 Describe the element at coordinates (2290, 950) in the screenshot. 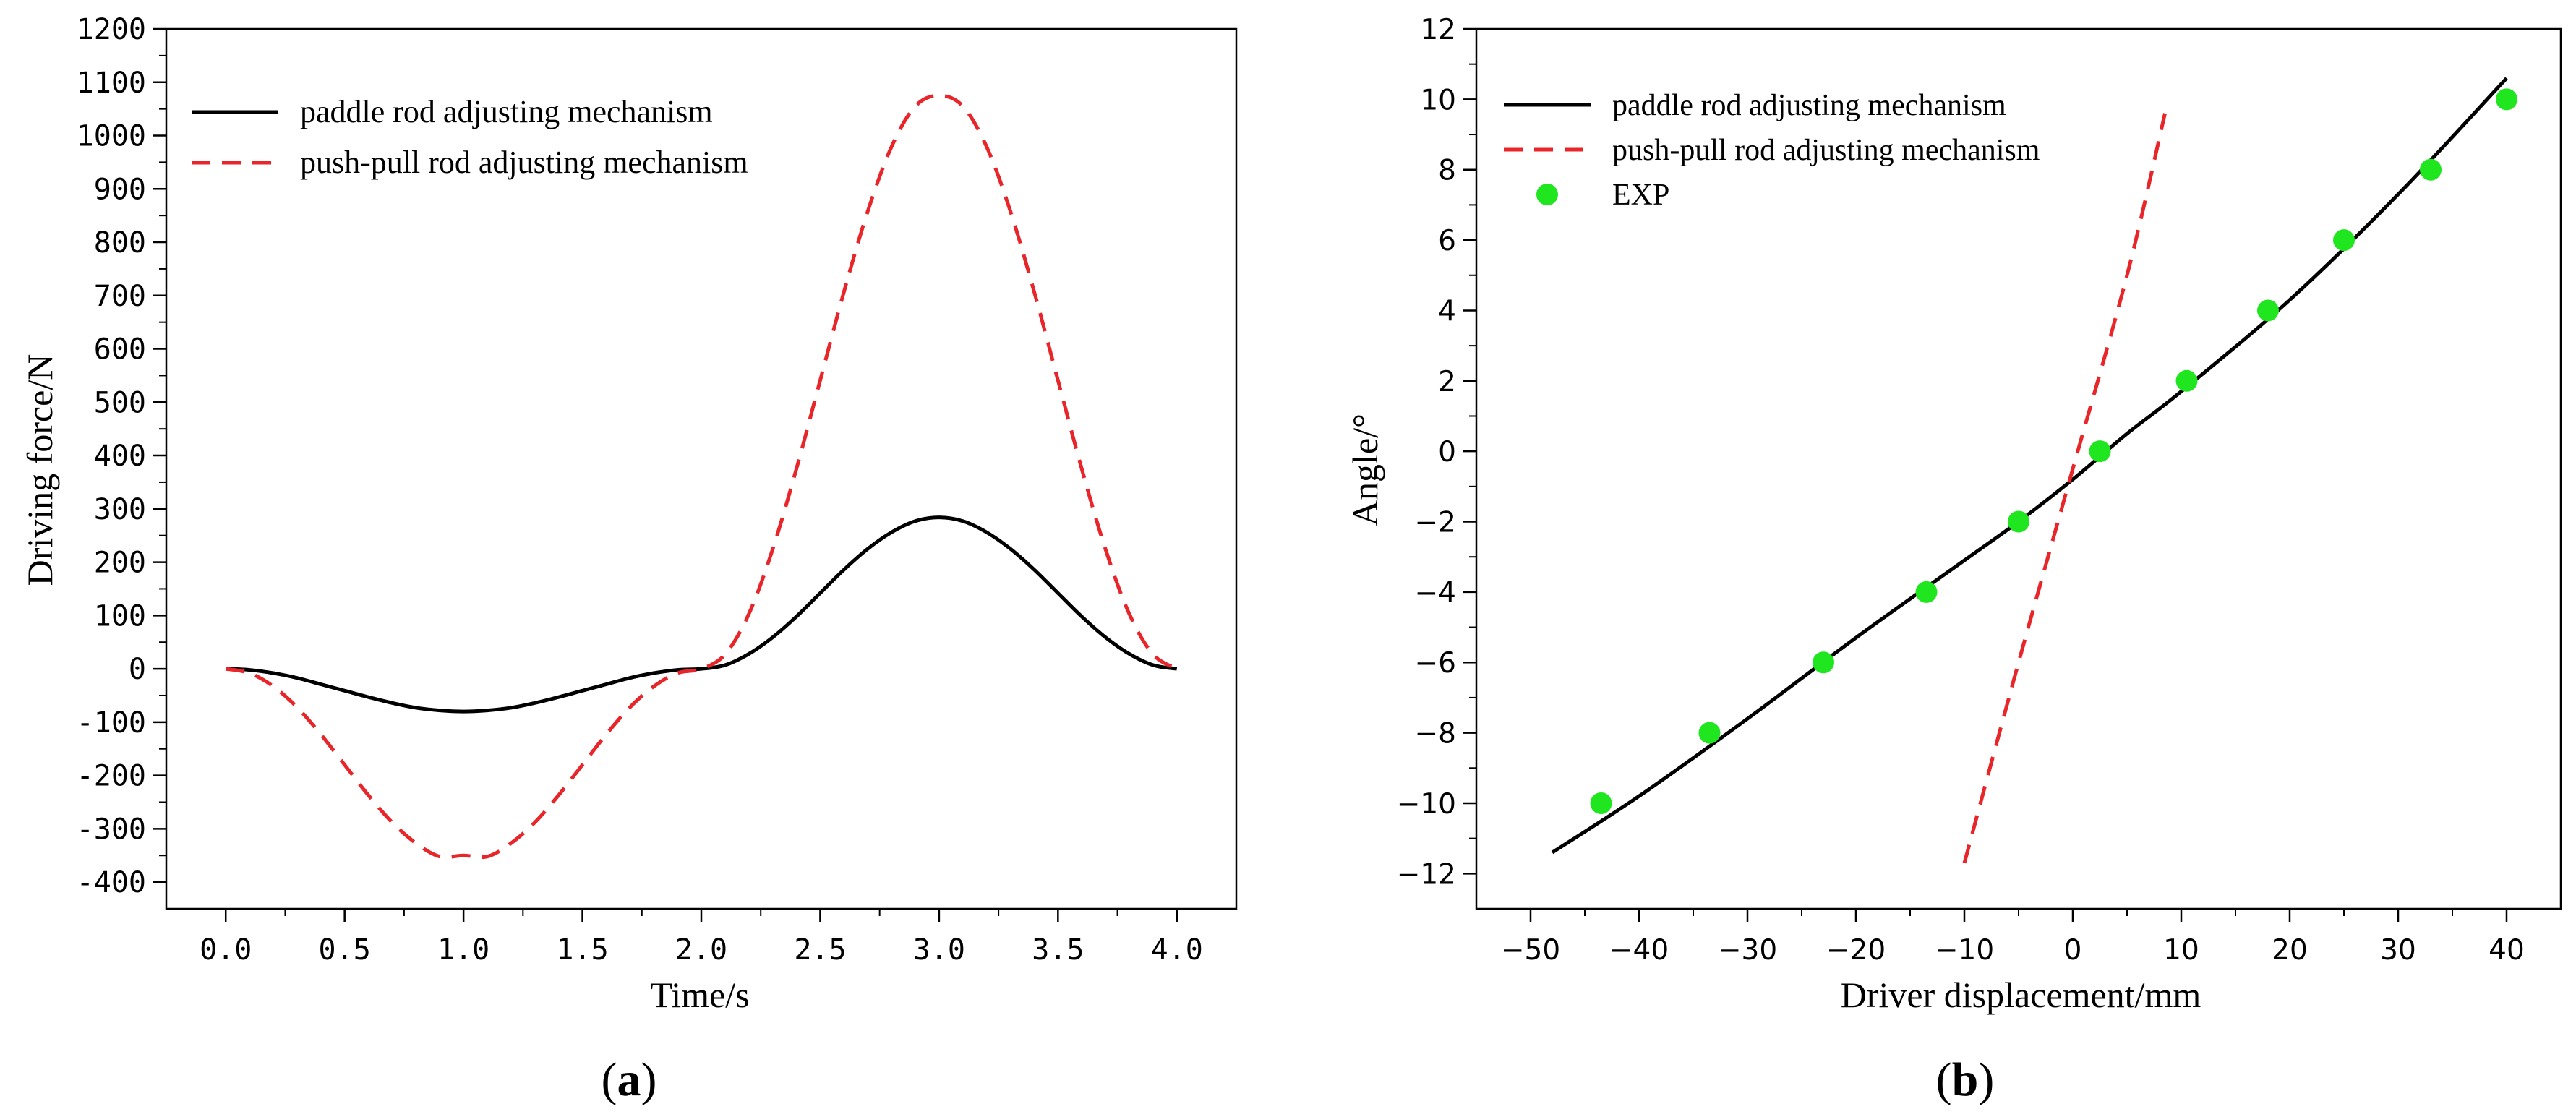

I see `chart-b-x-tick-label: 20` at that location.